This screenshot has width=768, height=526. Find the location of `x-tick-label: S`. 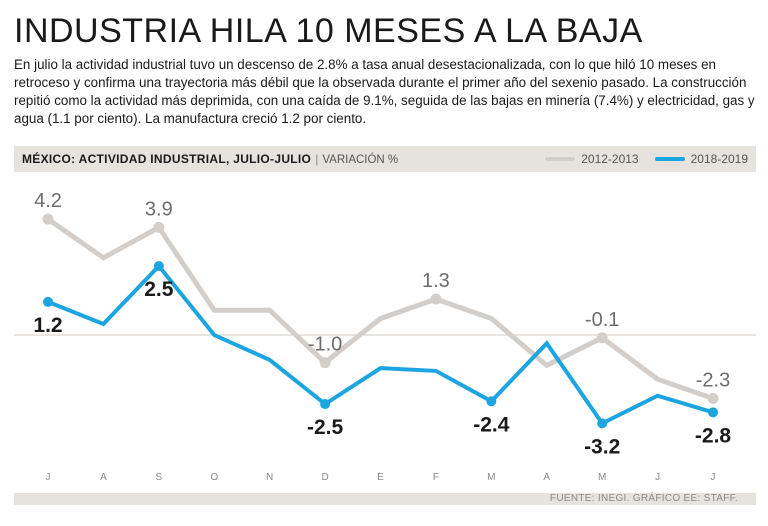

x-tick-label: S is located at coordinates (158, 477).